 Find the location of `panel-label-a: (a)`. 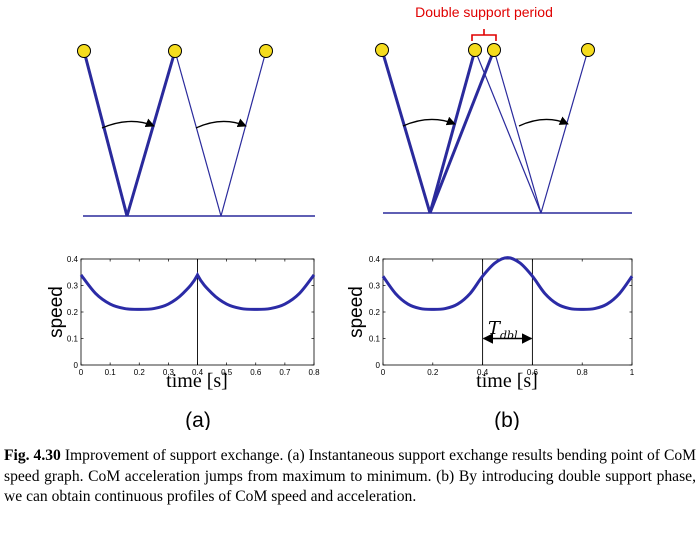

panel-label-a: (a) is located at coordinates (198, 419).